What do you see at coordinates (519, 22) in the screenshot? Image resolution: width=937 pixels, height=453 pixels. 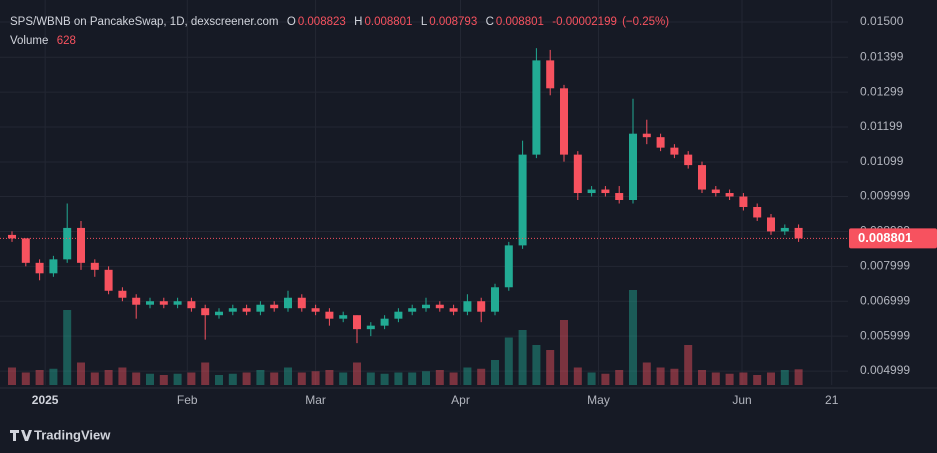 I see `c-value: 0.008801` at bounding box center [519, 22].